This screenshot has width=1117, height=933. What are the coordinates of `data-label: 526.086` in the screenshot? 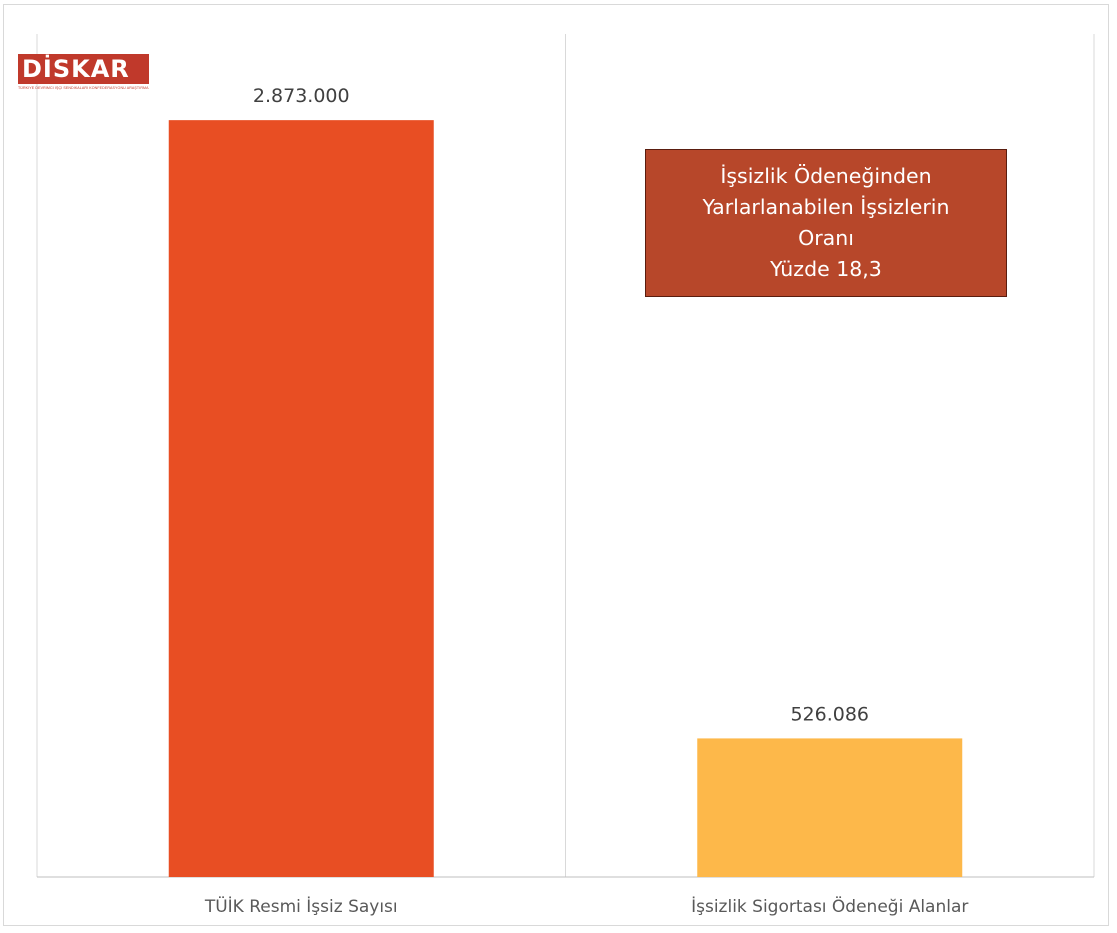 It's located at (829, 714).